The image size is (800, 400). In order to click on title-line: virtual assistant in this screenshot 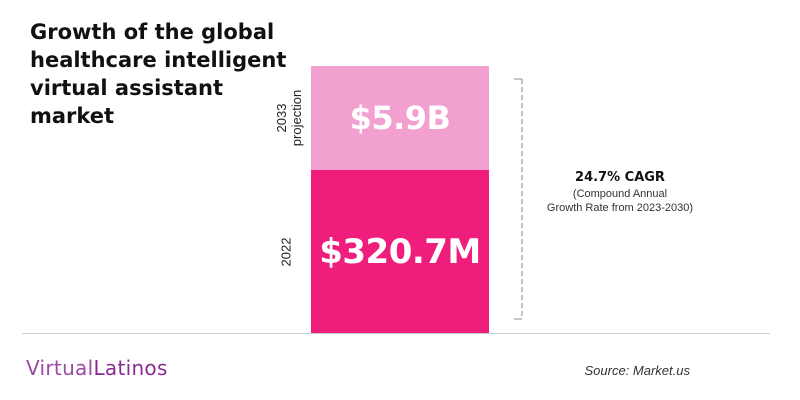, I will do `click(126, 88)`.